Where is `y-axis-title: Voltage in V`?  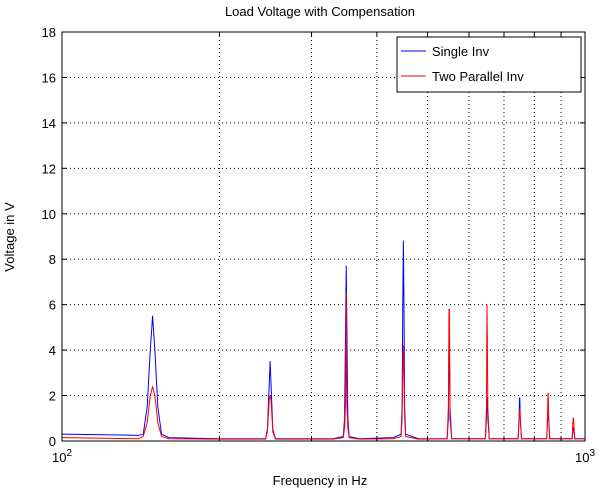 y-axis-title: Voltage in V is located at coordinates (9, 237).